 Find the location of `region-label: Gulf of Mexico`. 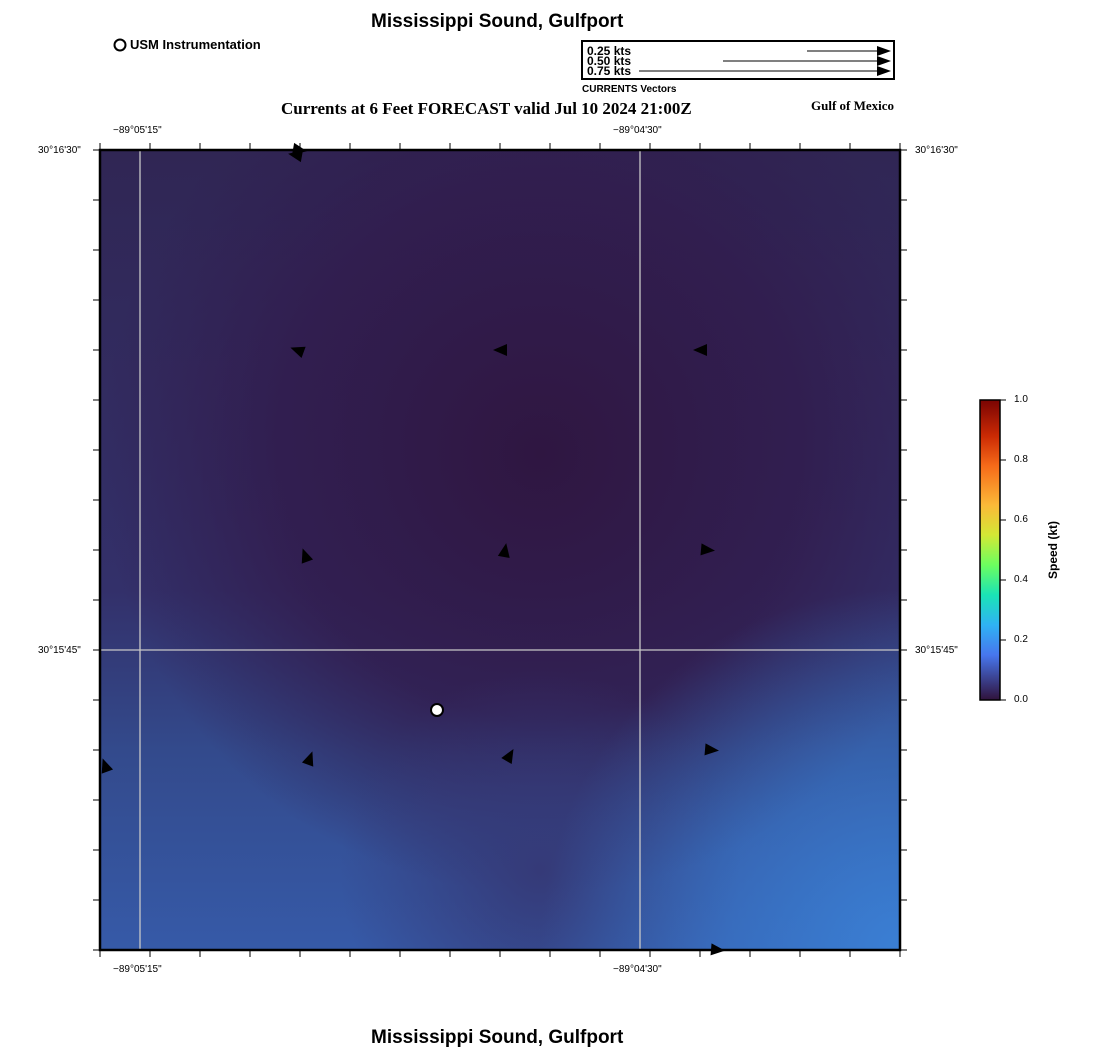

region-label: Gulf of Mexico is located at coordinates (853, 105).